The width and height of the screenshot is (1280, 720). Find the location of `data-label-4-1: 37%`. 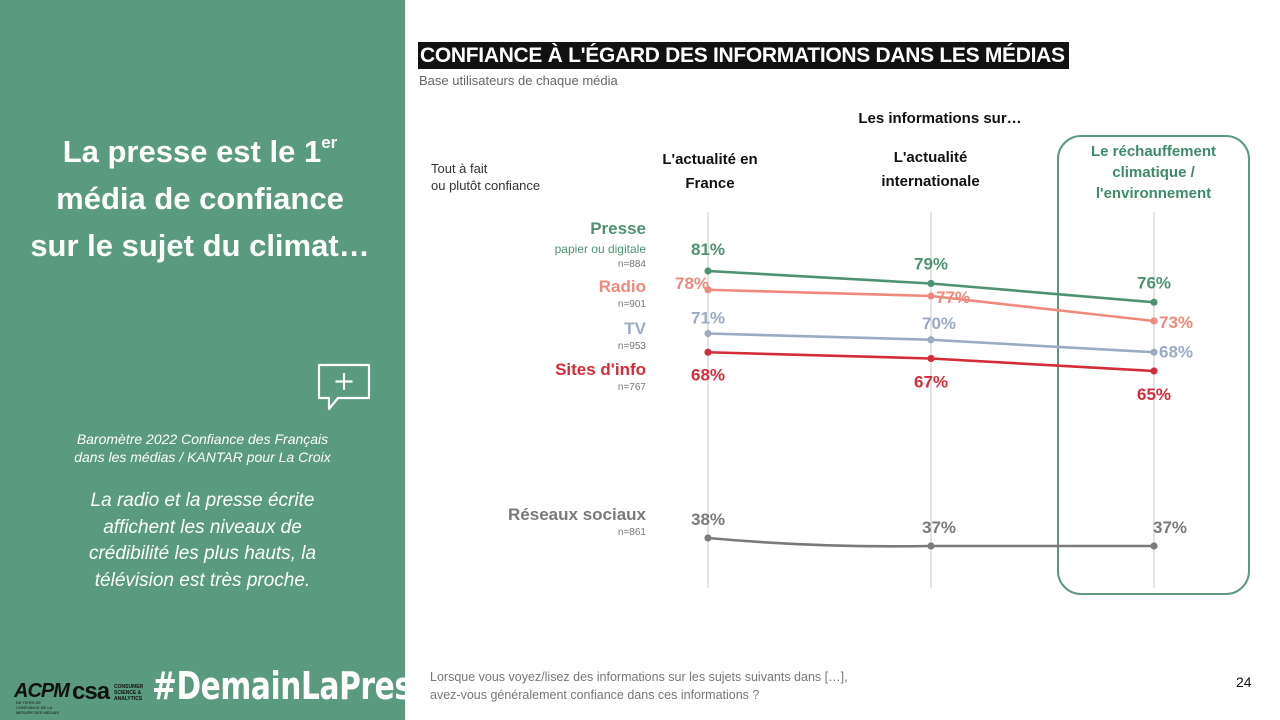

data-label-4-1: 37% is located at coordinates (939, 527).